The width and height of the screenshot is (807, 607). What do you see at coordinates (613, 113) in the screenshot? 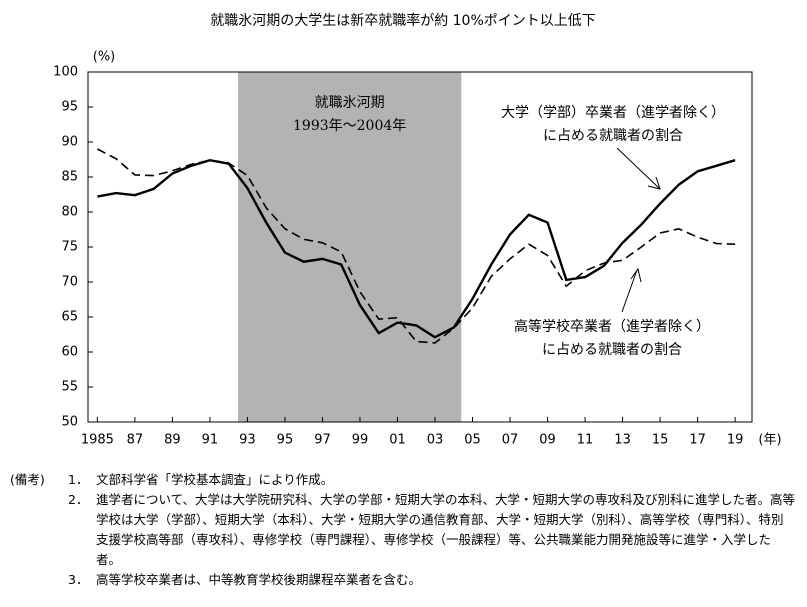
I see `annotation: 大学（学部）卒業者（進学者除く）` at bounding box center [613, 113].